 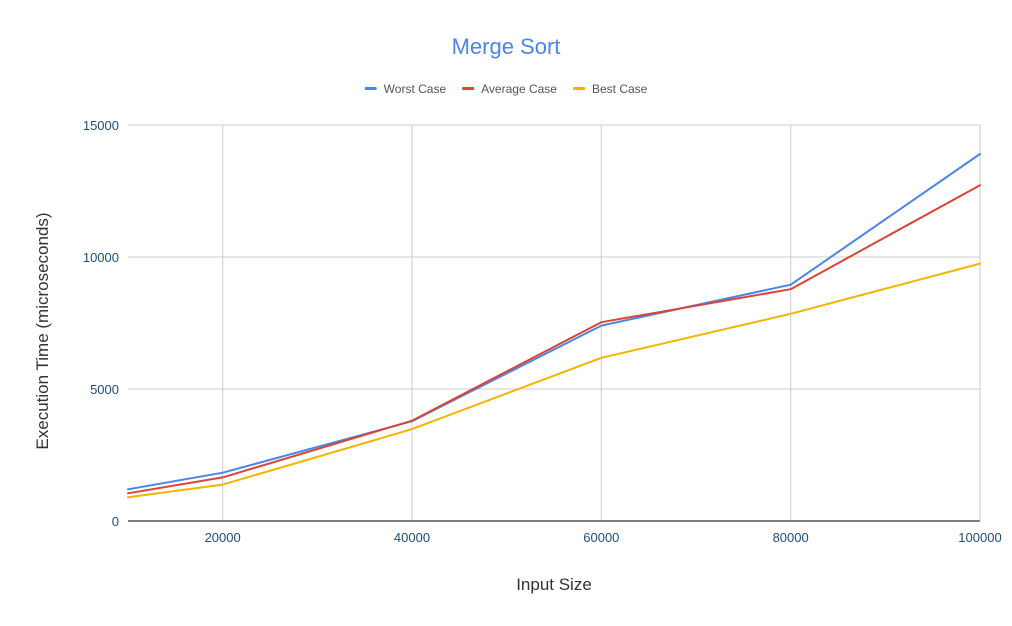 I want to click on legend-label: Average Case, so click(x=519, y=89).